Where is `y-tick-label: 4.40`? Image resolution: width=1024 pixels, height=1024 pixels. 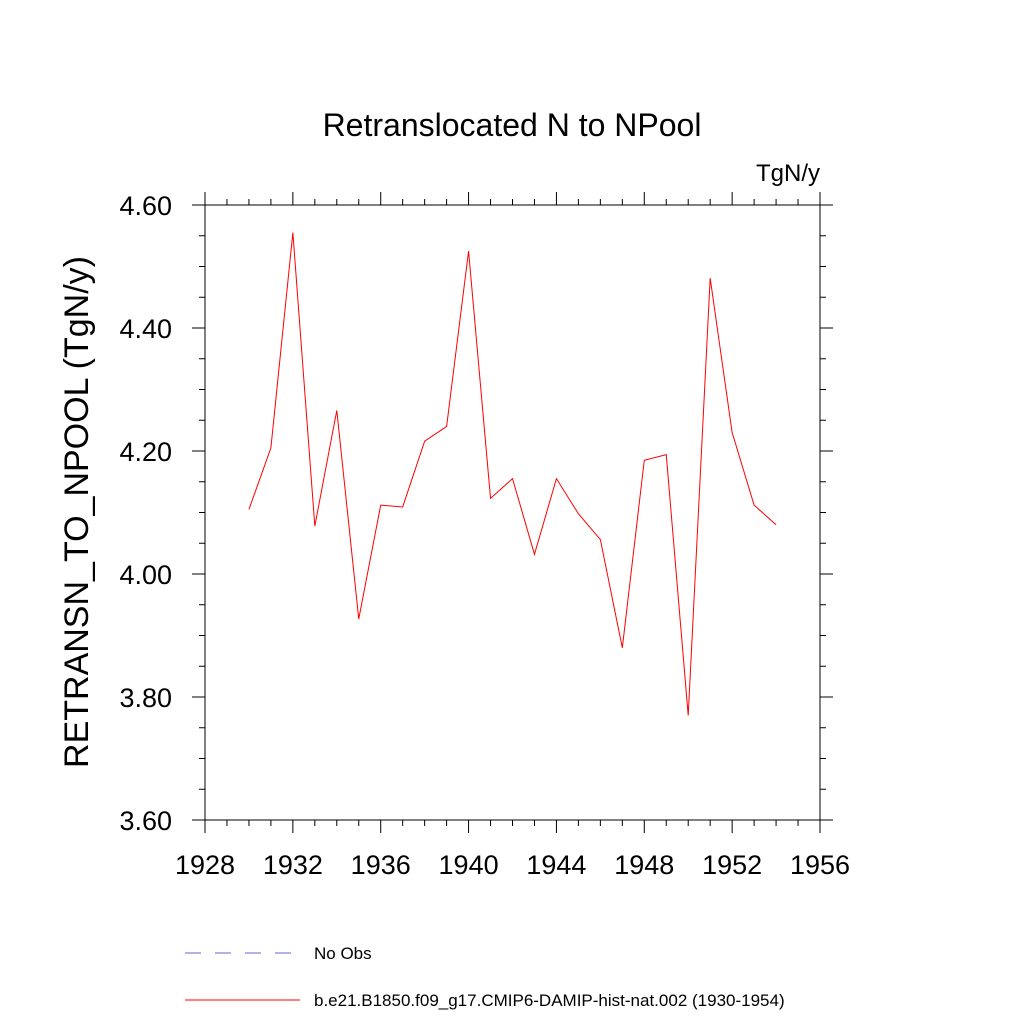
y-tick-label: 4.40 is located at coordinates (145, 329).